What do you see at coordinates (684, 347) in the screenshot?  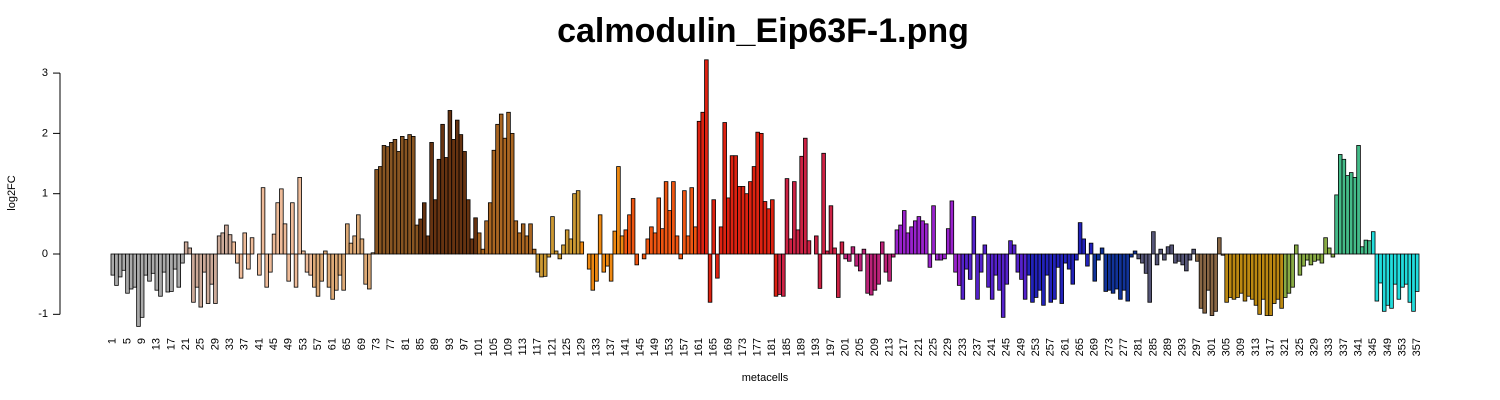 I see `x-tick-label: 157` at bounding box center [684, 347].